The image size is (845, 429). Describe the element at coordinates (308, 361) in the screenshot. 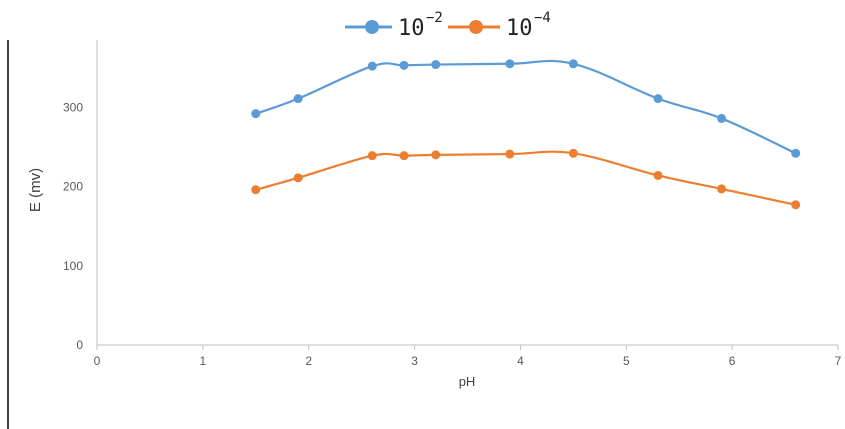

I see `x-tick-label: 2` at that location.